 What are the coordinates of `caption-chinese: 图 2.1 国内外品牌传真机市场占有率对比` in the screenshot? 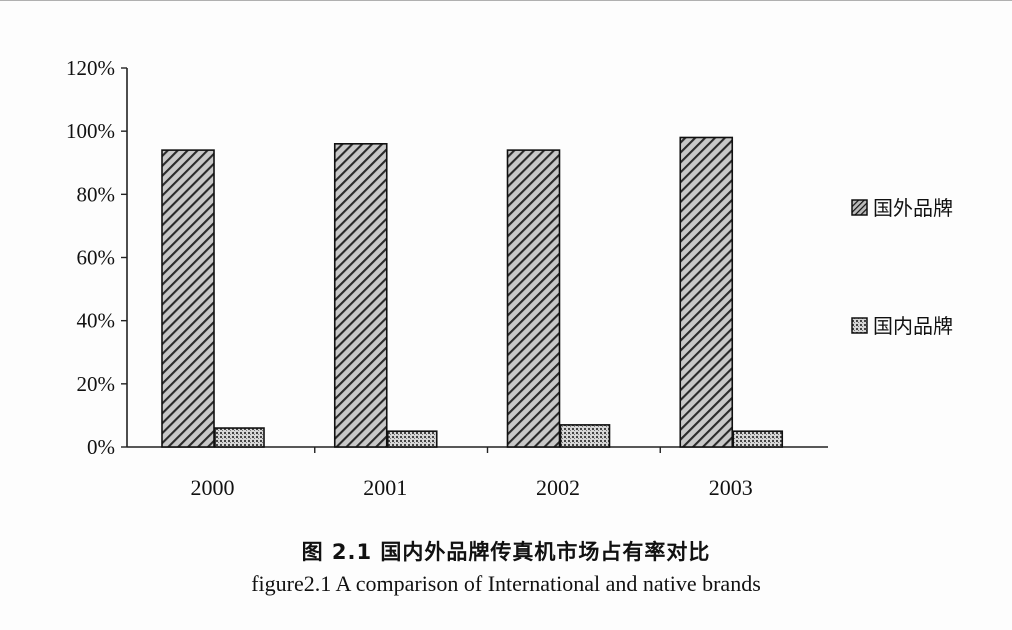 It's located at (506, 552).